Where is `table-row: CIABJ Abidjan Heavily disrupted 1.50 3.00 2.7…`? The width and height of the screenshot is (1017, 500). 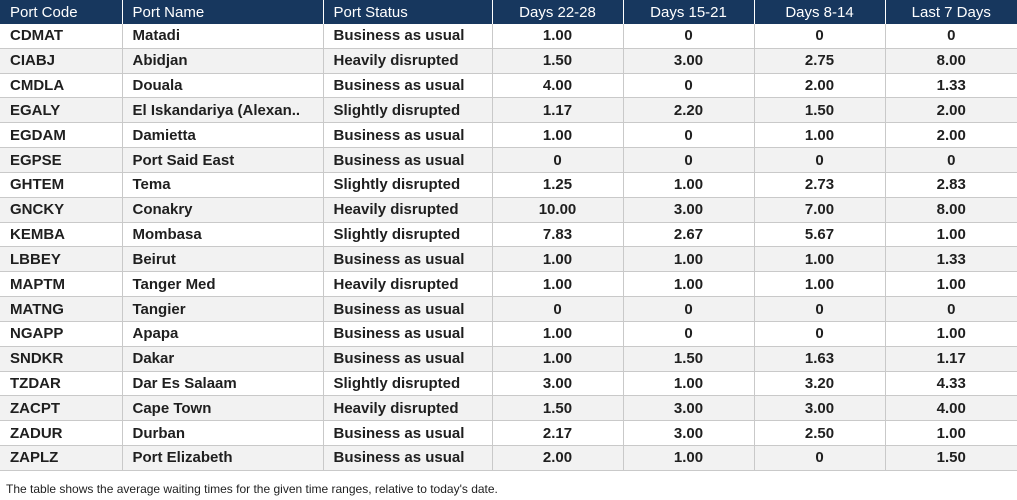
table-row: CIABJ Abidjan Heavily disrupted 1.50 3.00 2.7… is located at coordinates (508, 61).